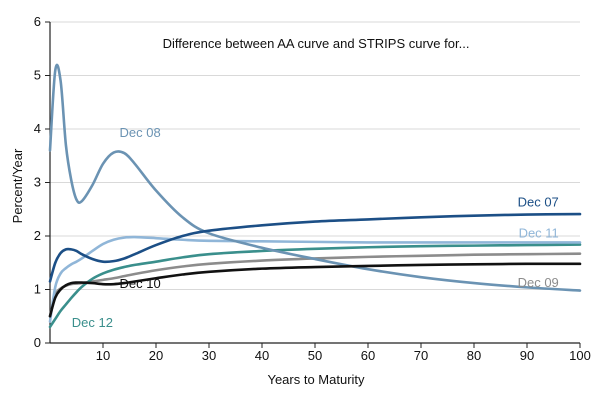 This screenshot has width=600, height=400. What do you see at coordinates (37, 182) in the screenshot?
I see `y-tick-label-3: 3` at bounding box center [37, 182].